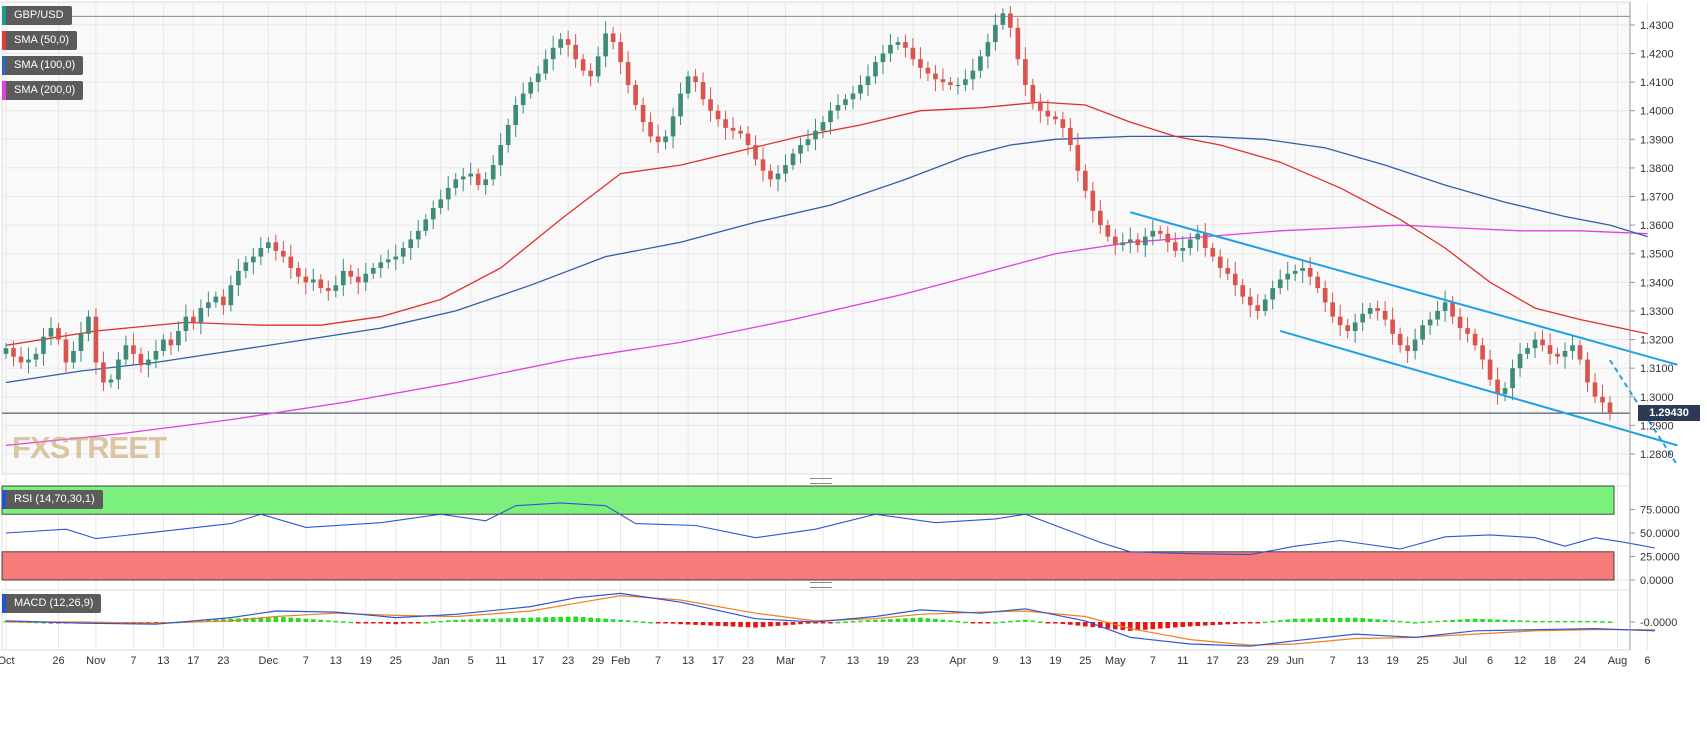 This screenshot has height=739, width=1707. What do you see at coordinates (1550, 661) in the screenshot?
I see `x-tick-label: 18` at bounding box center [1550, 661].